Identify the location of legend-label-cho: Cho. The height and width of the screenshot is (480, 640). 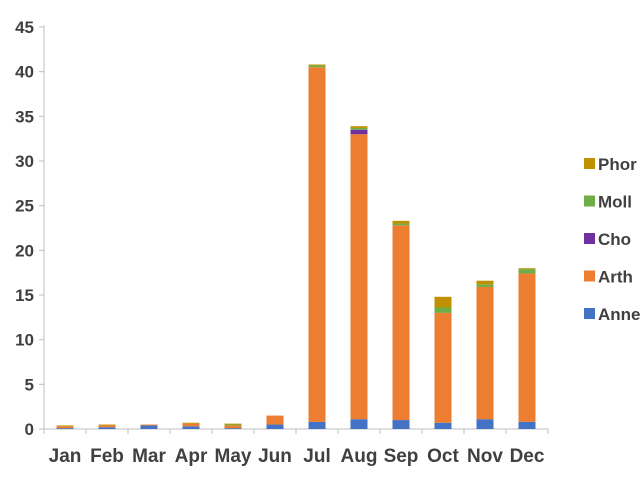
(614, 239).